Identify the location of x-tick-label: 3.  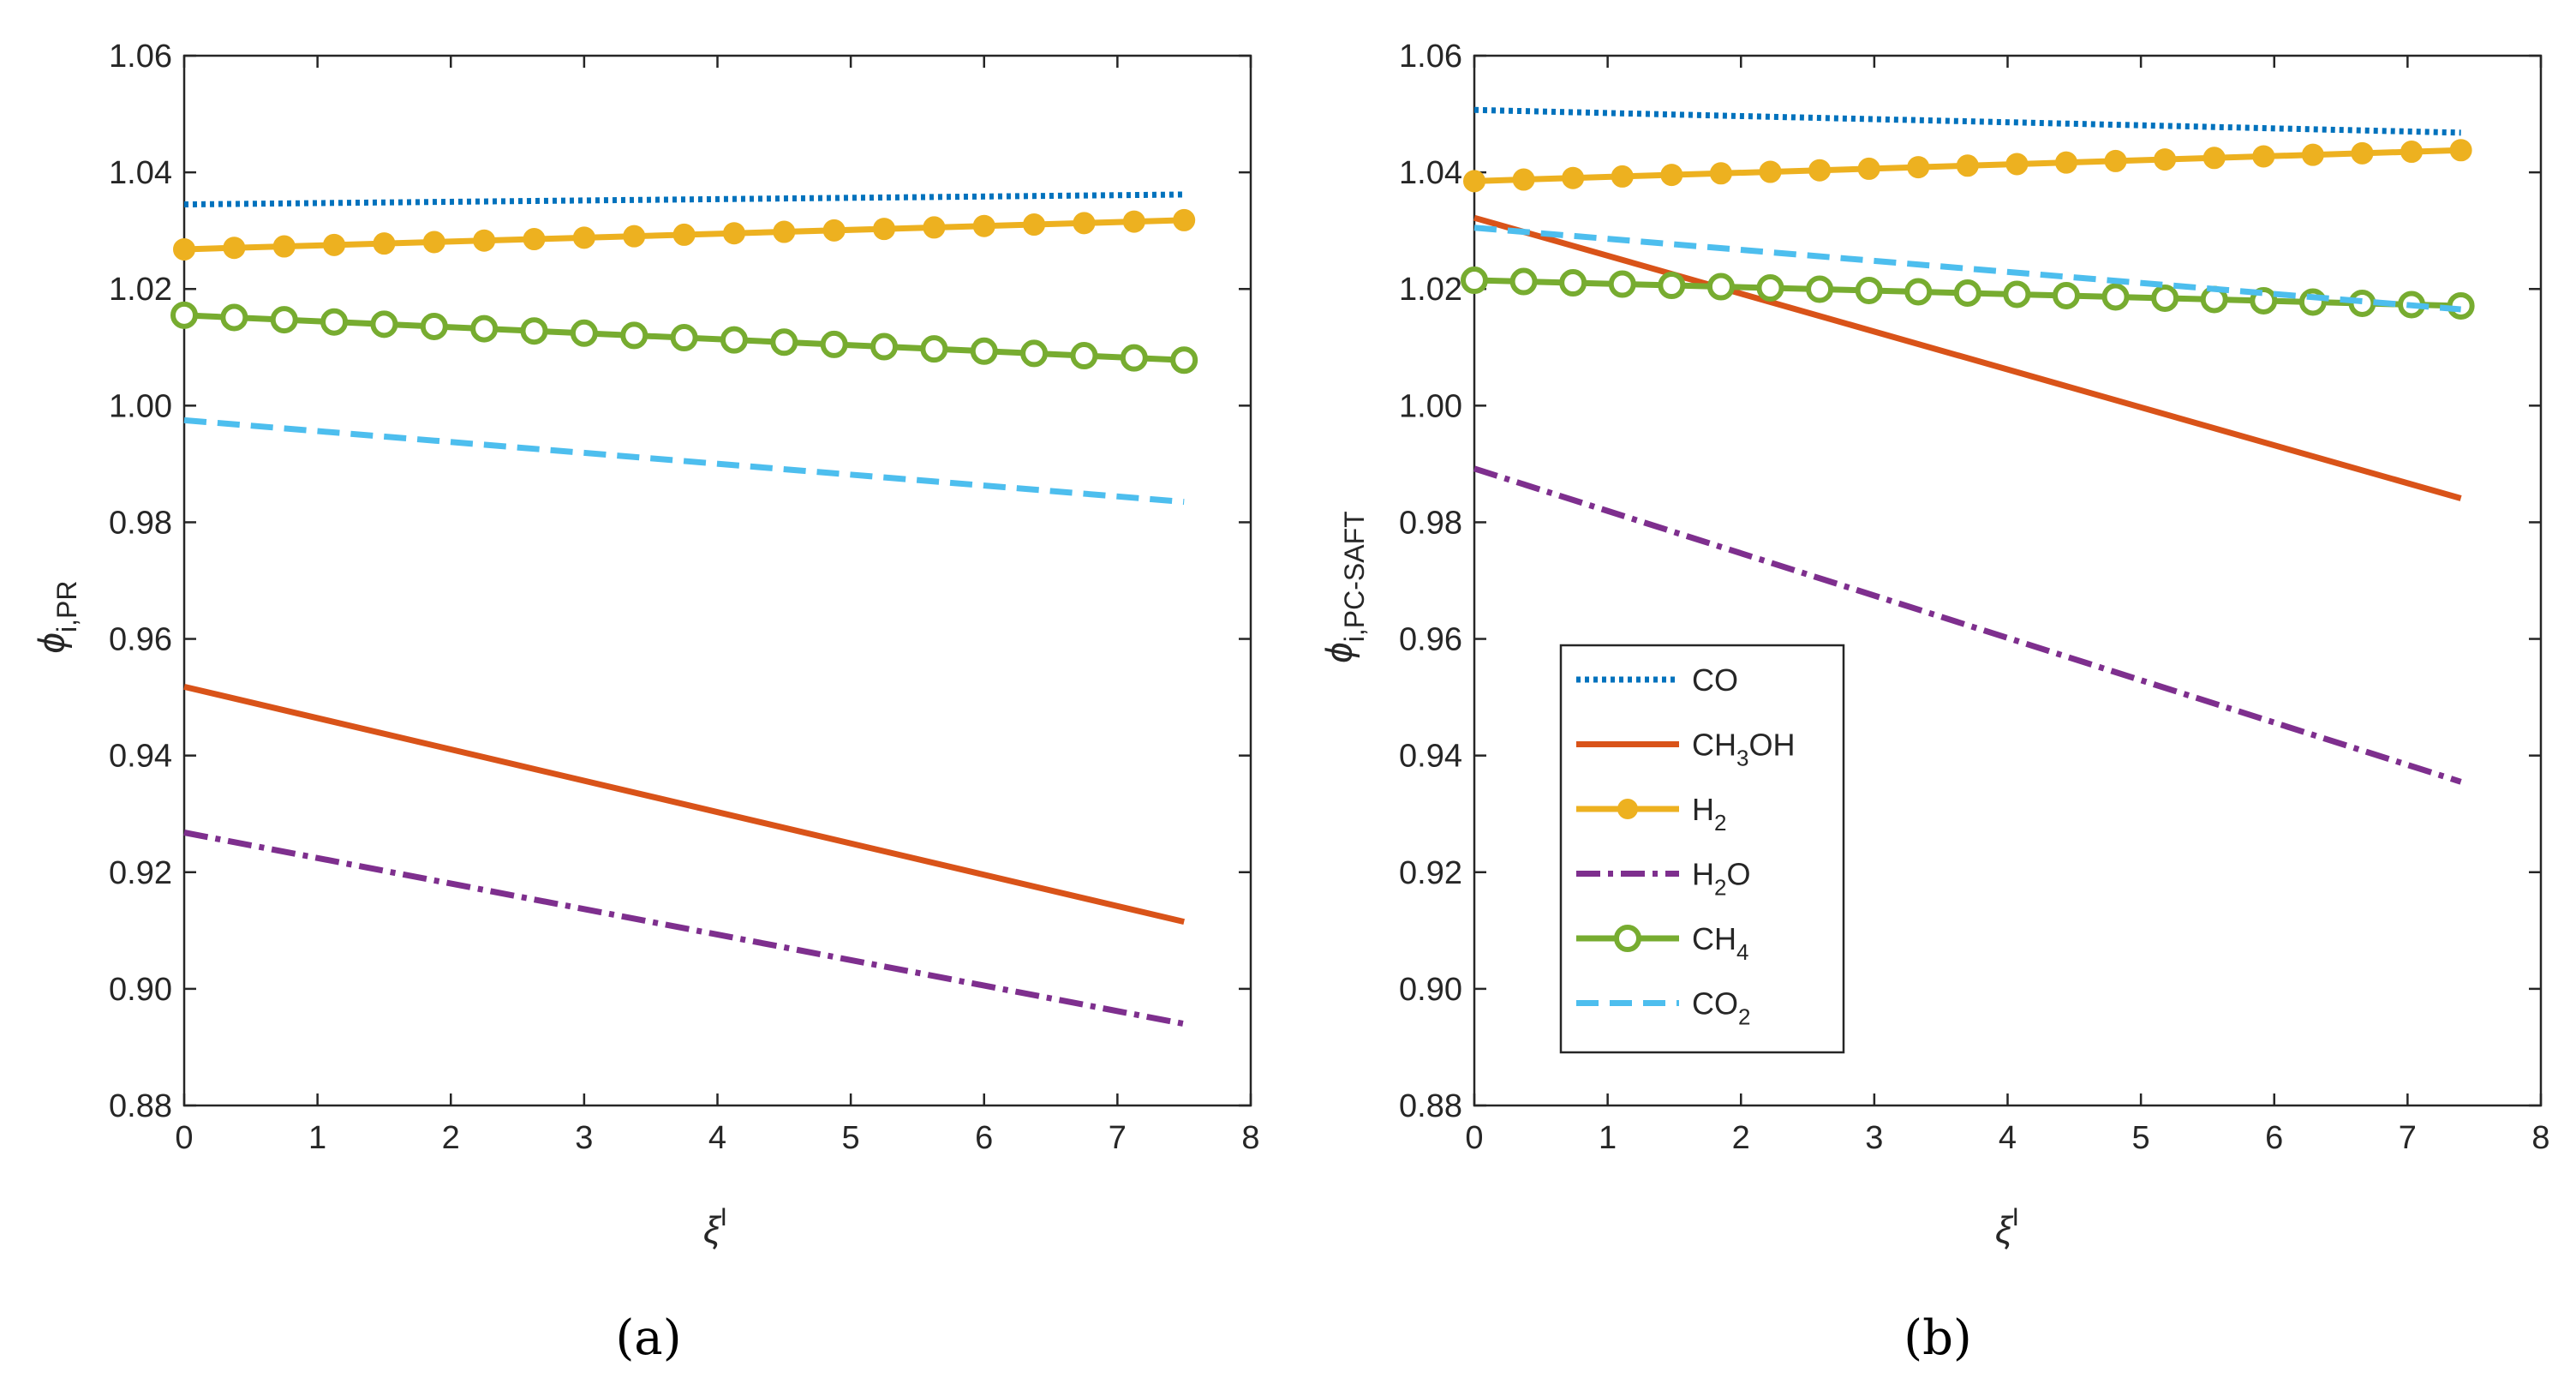
(584, 1138).